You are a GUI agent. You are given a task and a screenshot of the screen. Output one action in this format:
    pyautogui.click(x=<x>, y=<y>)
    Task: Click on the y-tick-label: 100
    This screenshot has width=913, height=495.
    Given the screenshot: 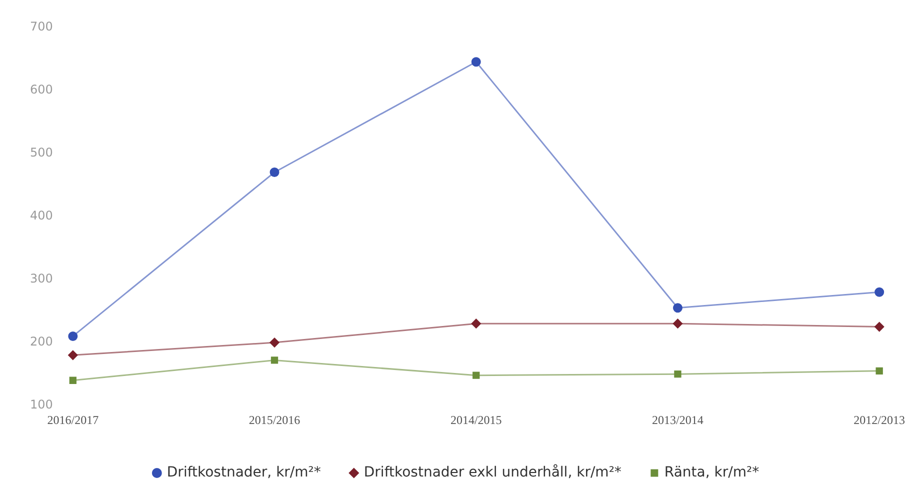 What is the action you would take?
    pyautogui.click(x=41, y=405)
    